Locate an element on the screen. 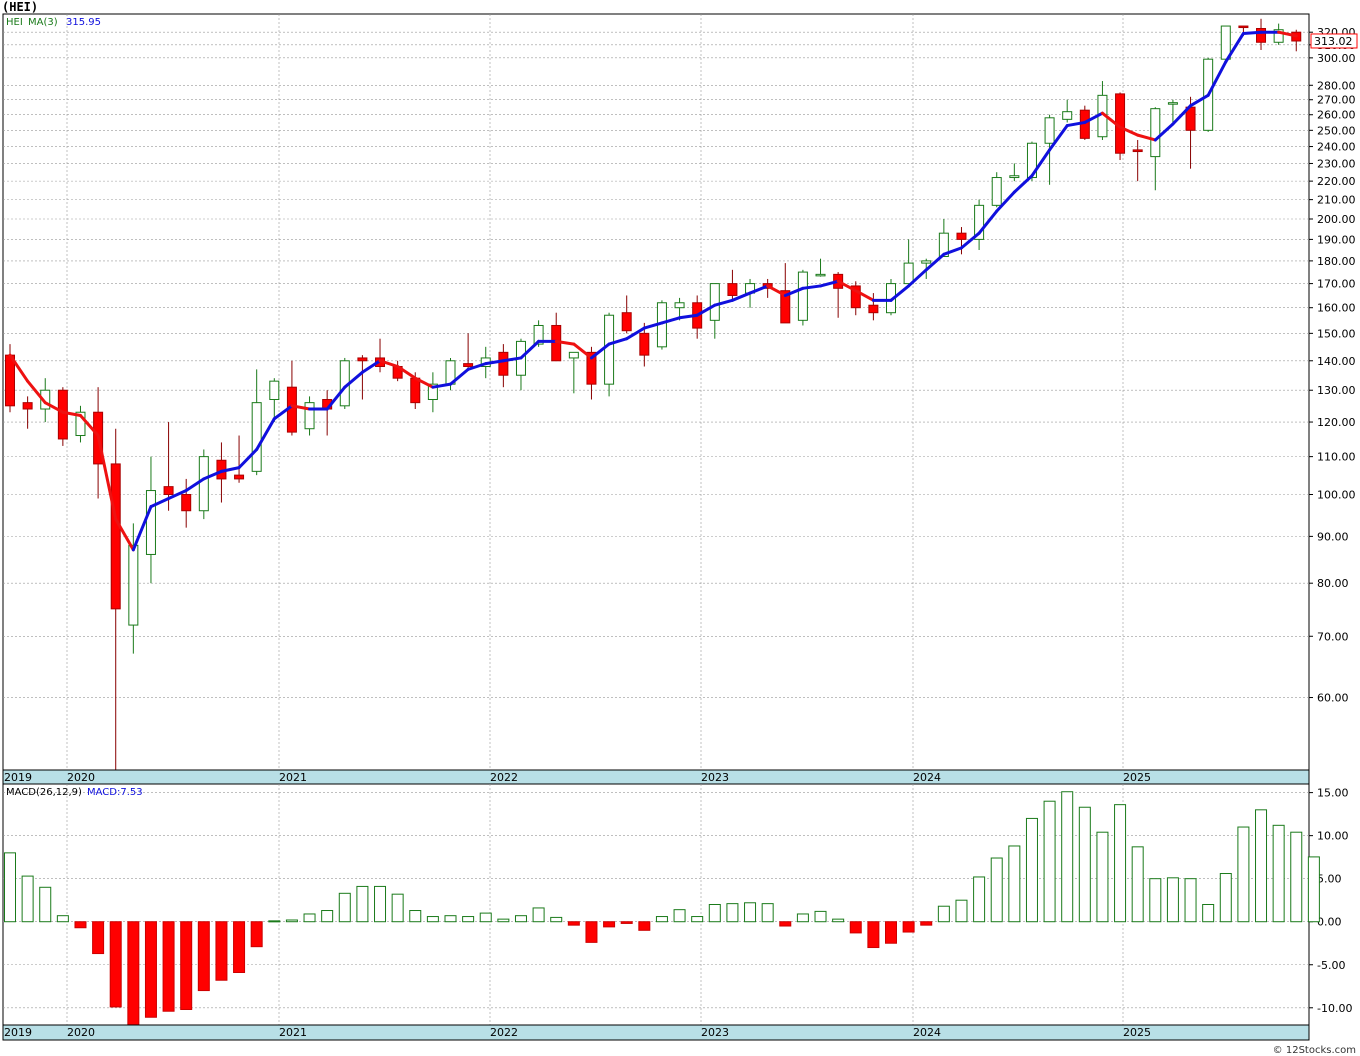  price-tick-label: 70.00 is located at coordinates (1333, 636).